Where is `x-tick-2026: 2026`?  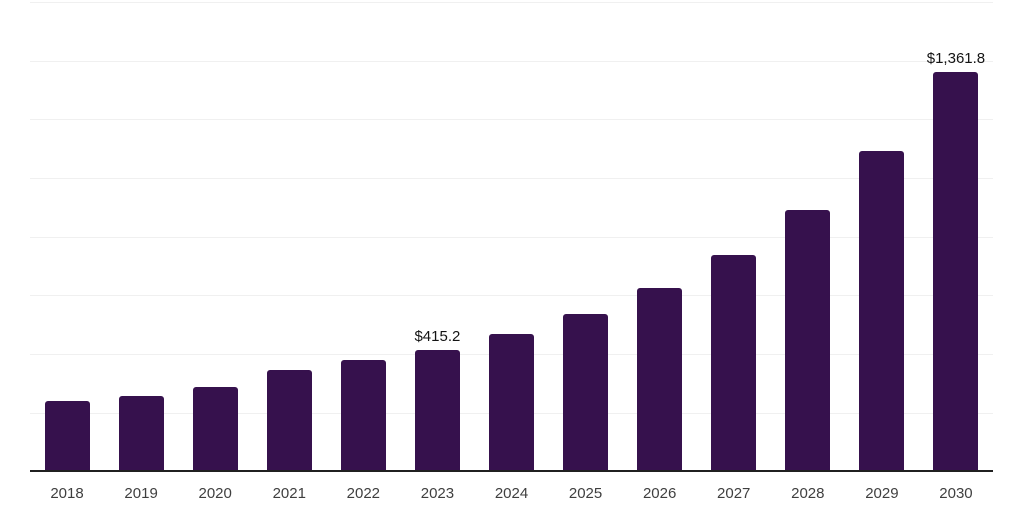 x-tick-2026: 2026 is located at coordinates (659, 493).